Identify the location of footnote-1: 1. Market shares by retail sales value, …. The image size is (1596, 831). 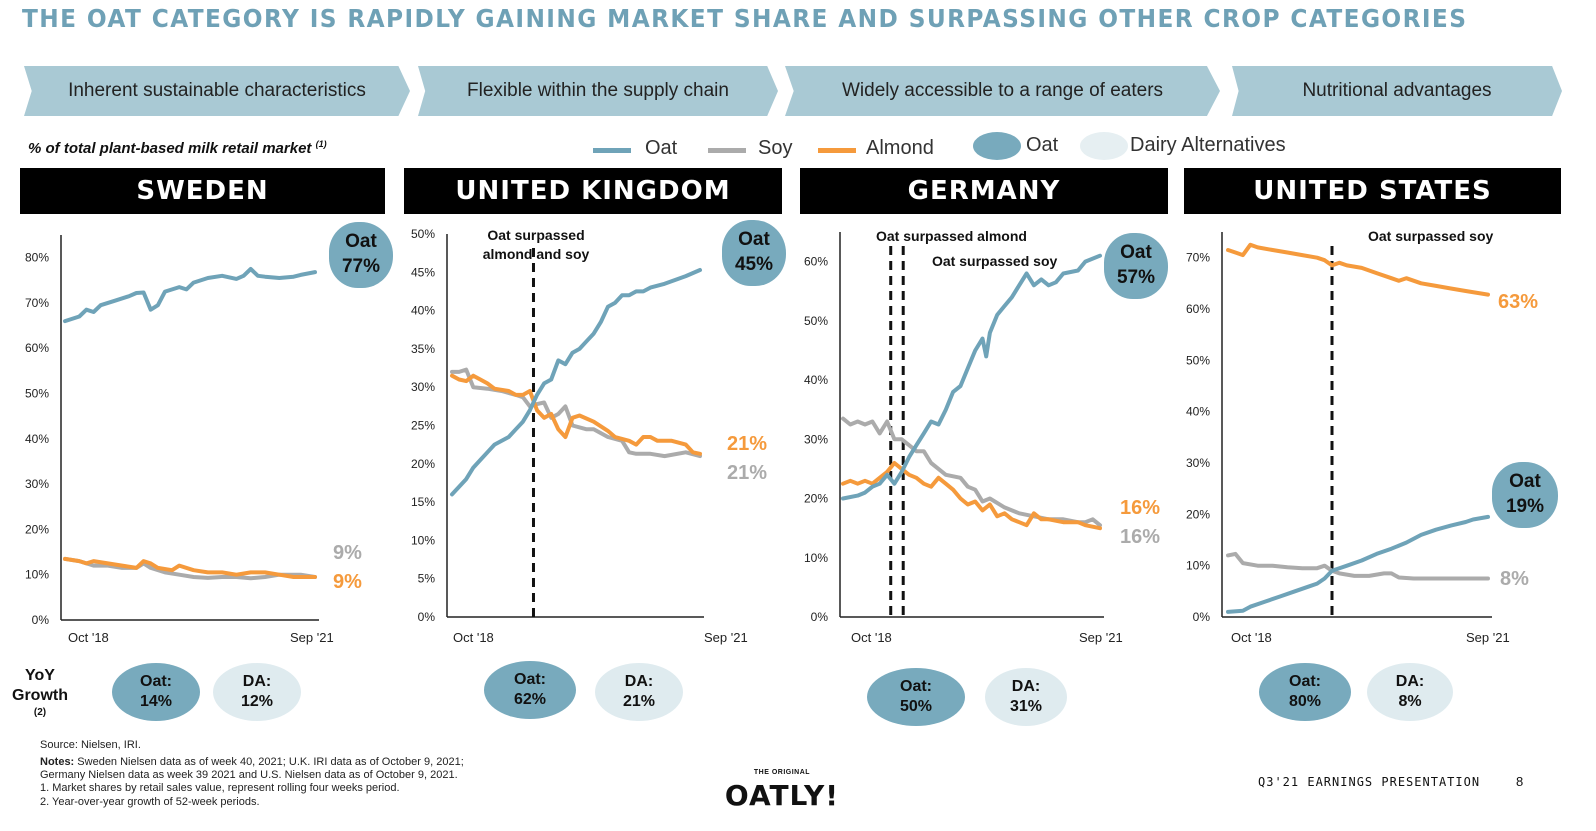
(220, 788).